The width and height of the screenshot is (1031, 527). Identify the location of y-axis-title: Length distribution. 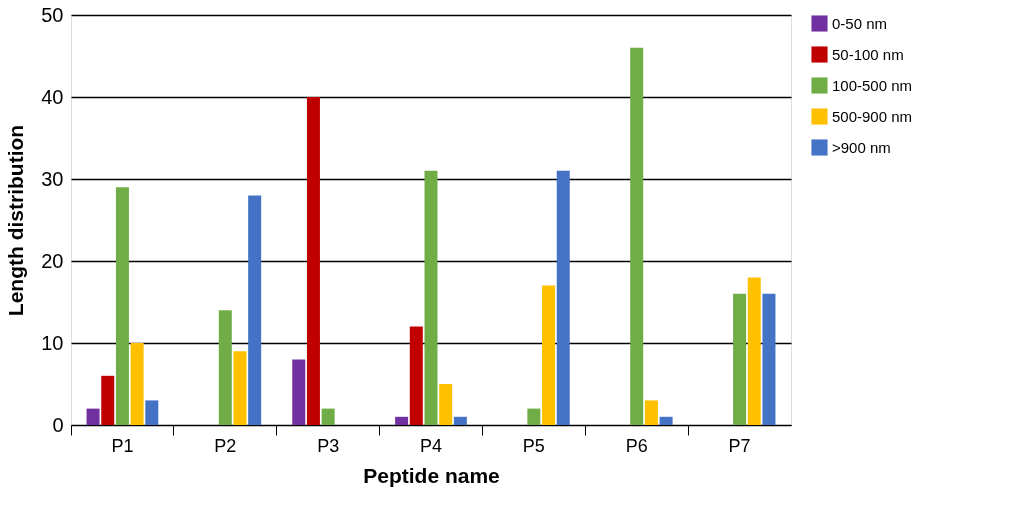
(16, 220).